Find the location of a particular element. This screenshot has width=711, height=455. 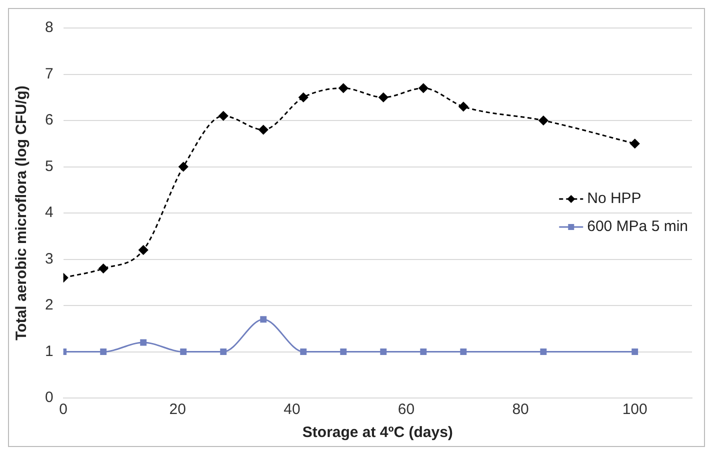

y-tick-label: 5 is located at coordinates (49, 166).